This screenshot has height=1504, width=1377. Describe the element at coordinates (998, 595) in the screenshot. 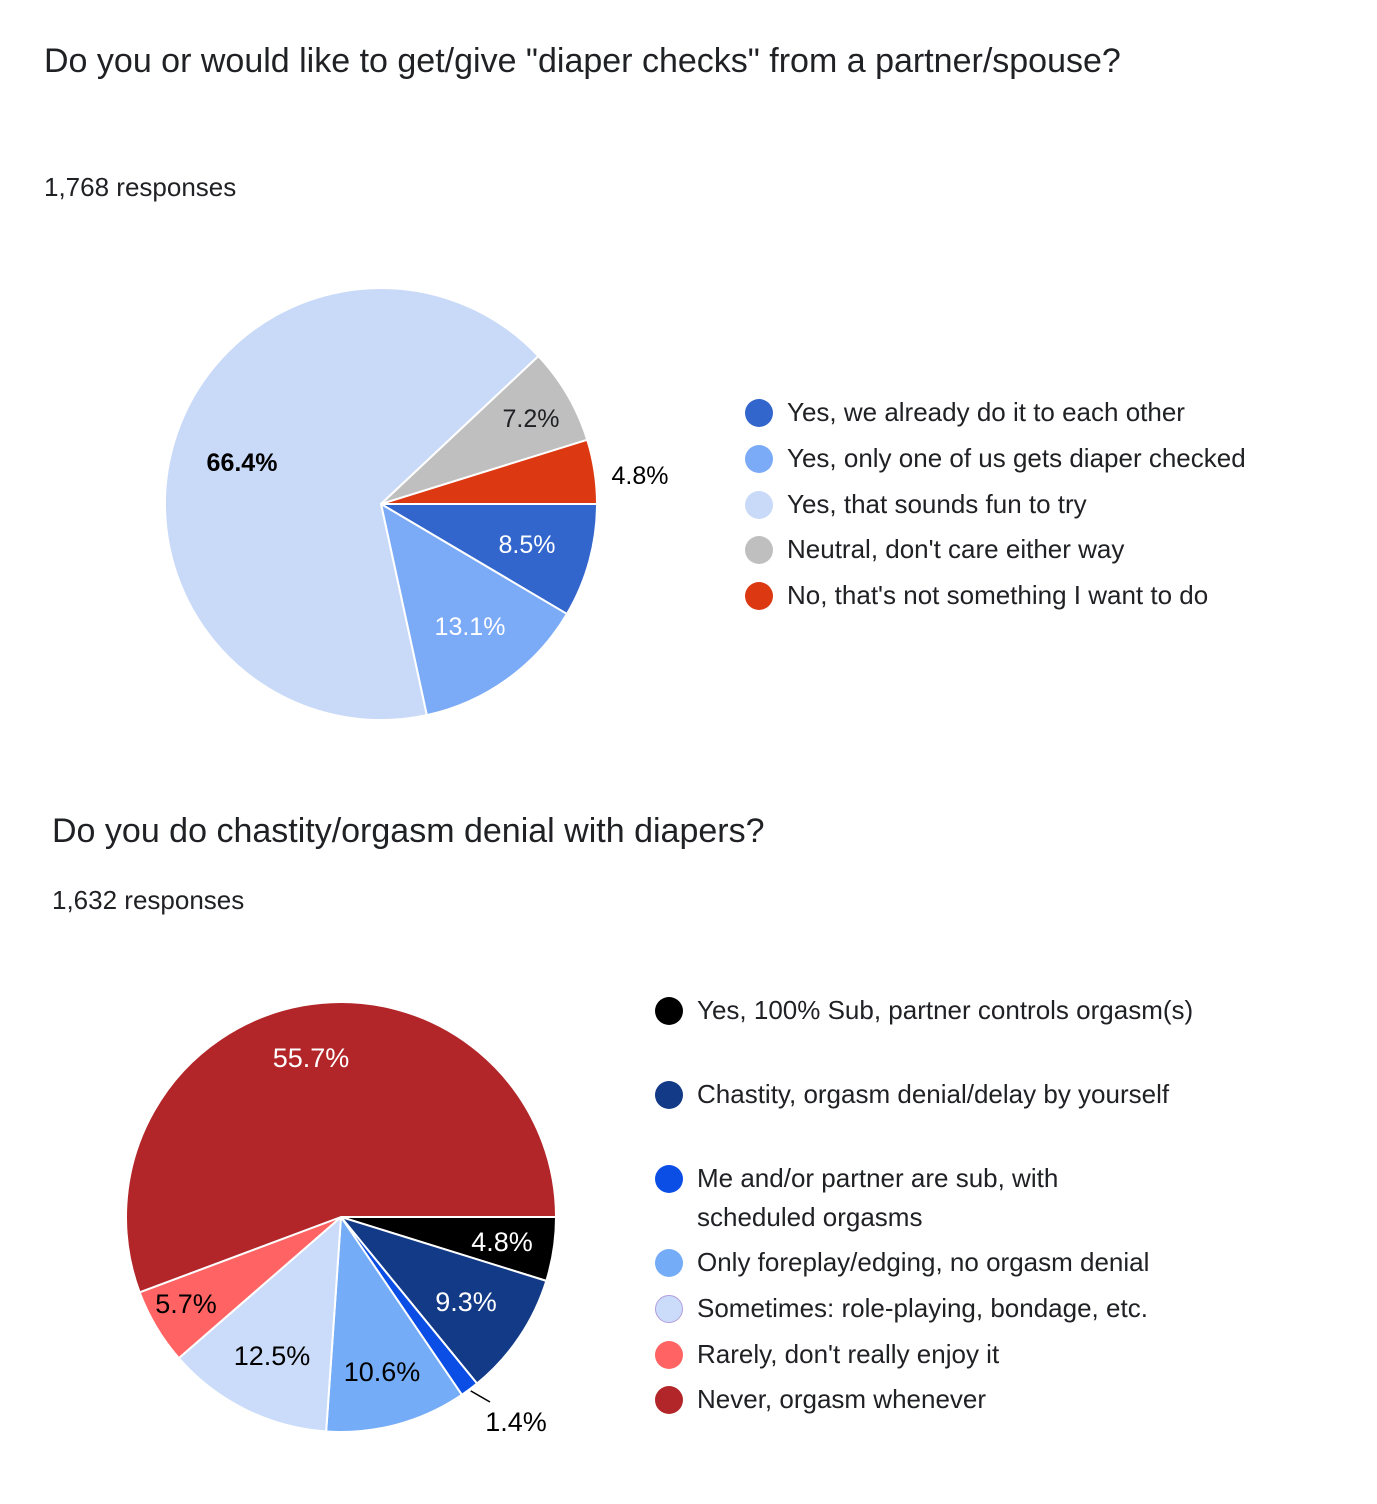

I see `legend-label: No, that's not something I want to do` at that location.